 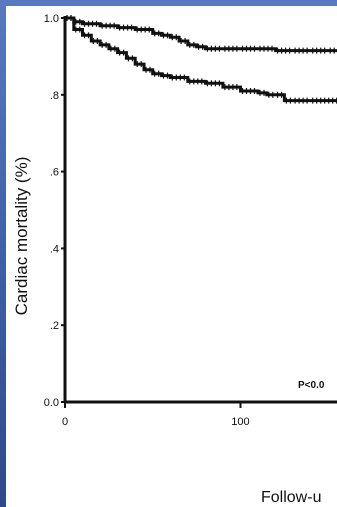 I want to click on p-value-annotation: P<0.0, so click(x=311, y=385).